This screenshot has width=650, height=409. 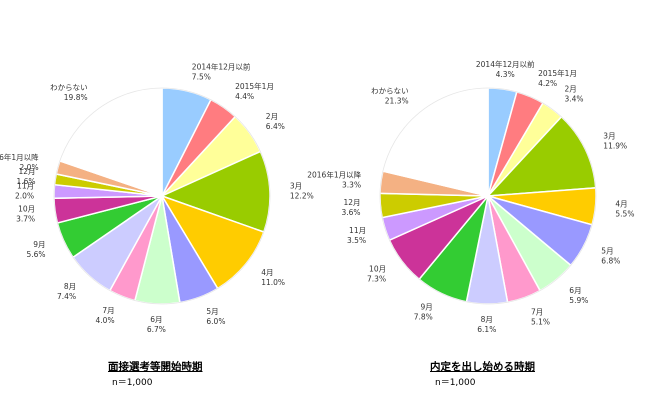 What do you see at coordinates (105, 315) in the screenshot?
I see `pie-1-label-8: 7月 4.0%` at bounding box center [105, 315].